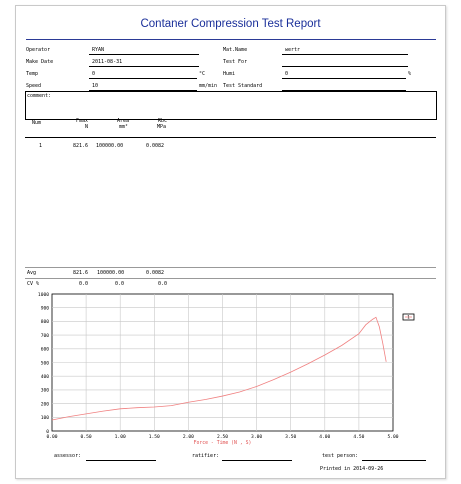  Describe the element at coordinates (43, 295) in the screenshot. I see `y-tick-label: 1000` at that location.